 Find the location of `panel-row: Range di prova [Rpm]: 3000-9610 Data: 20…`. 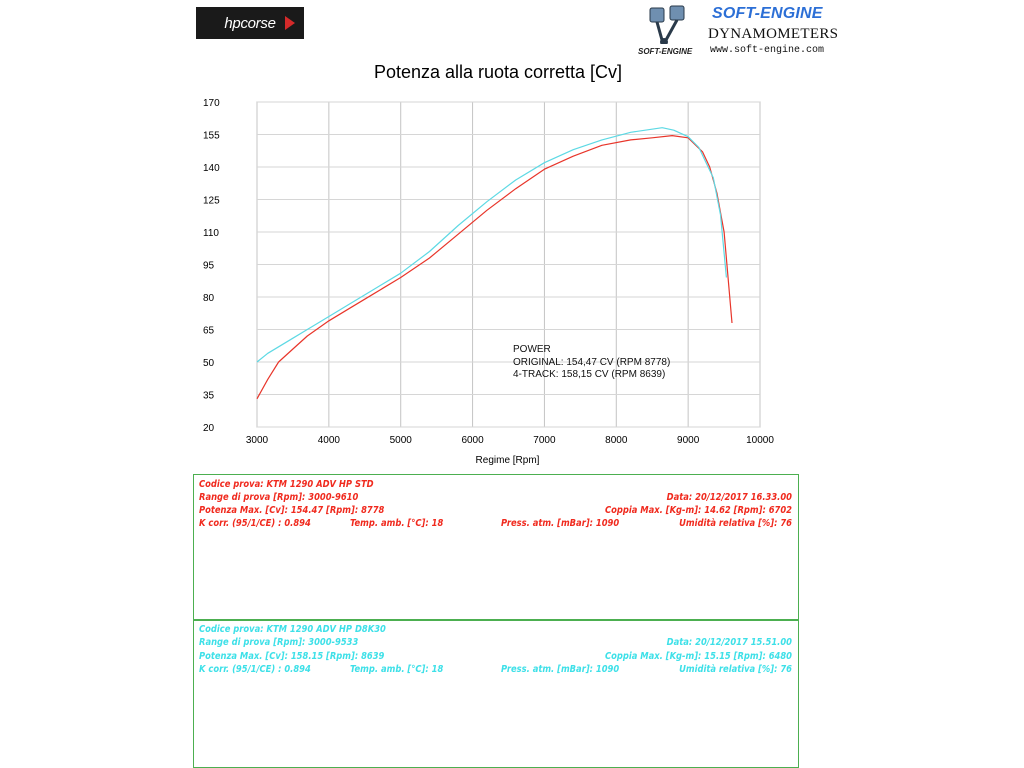

panel-row: Range di prova [Rpm]: 3000-9610 Data: 20… is located at coordinates (495, 497).